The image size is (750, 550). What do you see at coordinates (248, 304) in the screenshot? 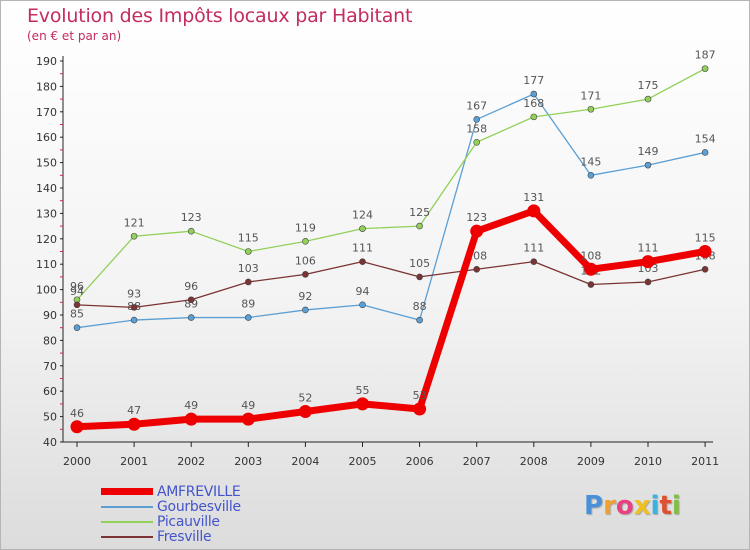
I see `data-label-gourbesville: 89` at bounding box center [248, 304].